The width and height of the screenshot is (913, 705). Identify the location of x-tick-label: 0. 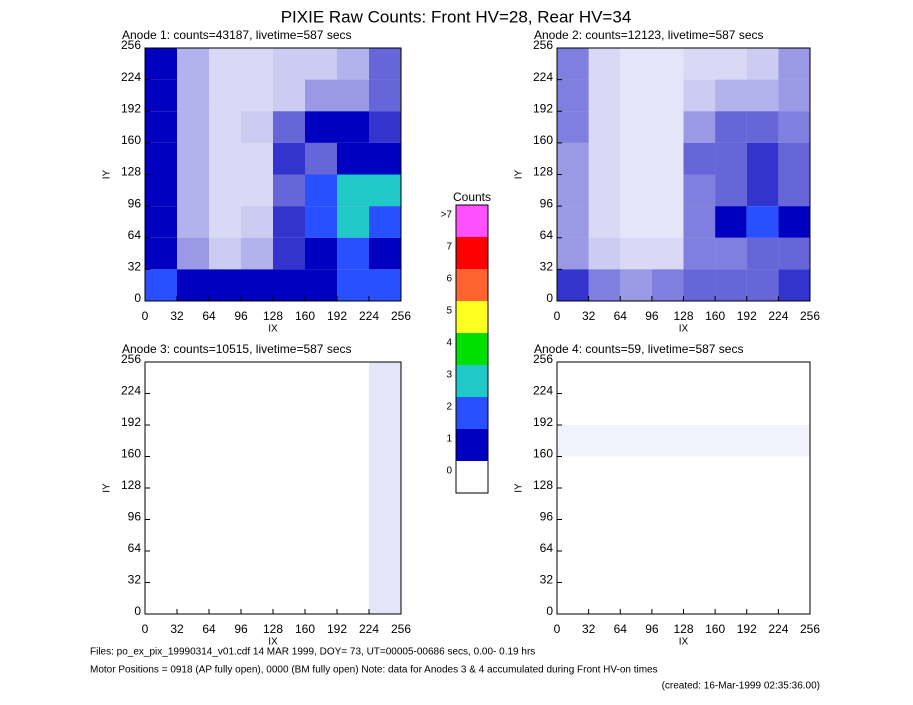
(557, 316).